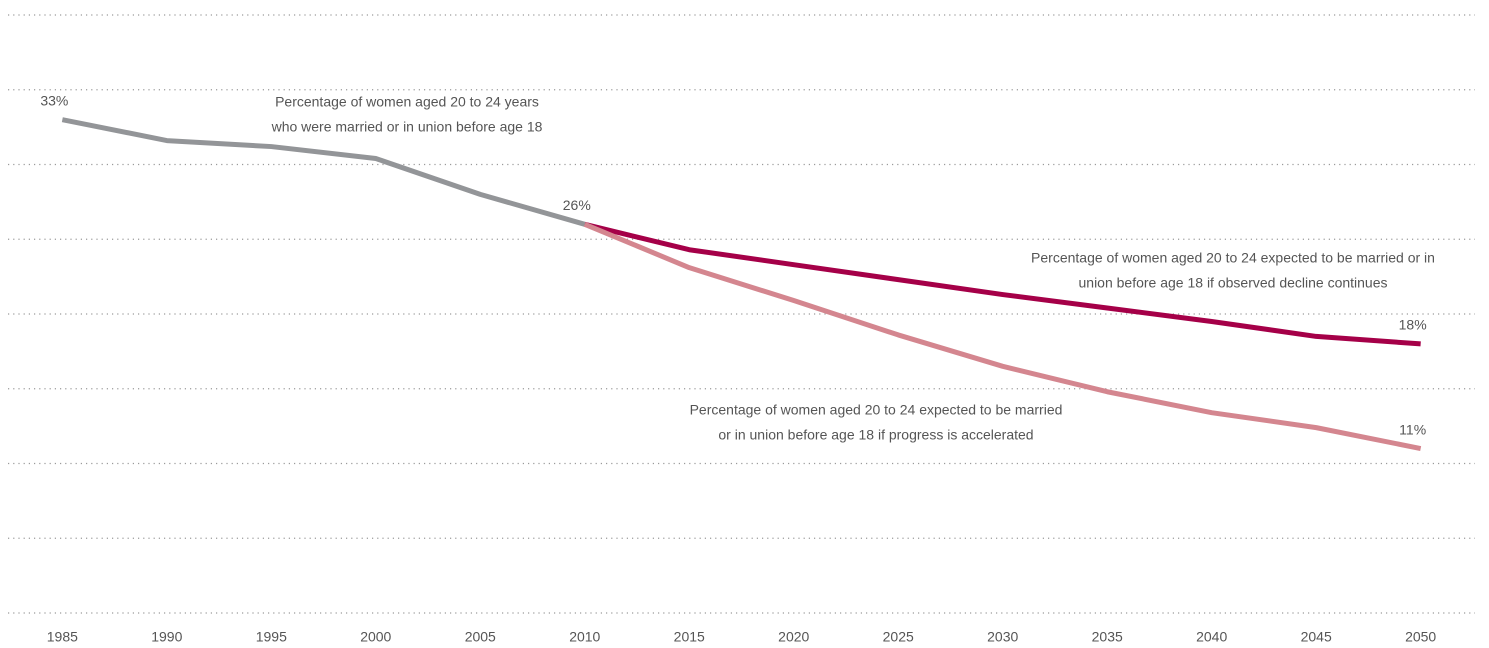 Image resolution: width=1489 pixels, height=648 pixels. I want to click on x-tick-label: 1995, so click(271, 637).